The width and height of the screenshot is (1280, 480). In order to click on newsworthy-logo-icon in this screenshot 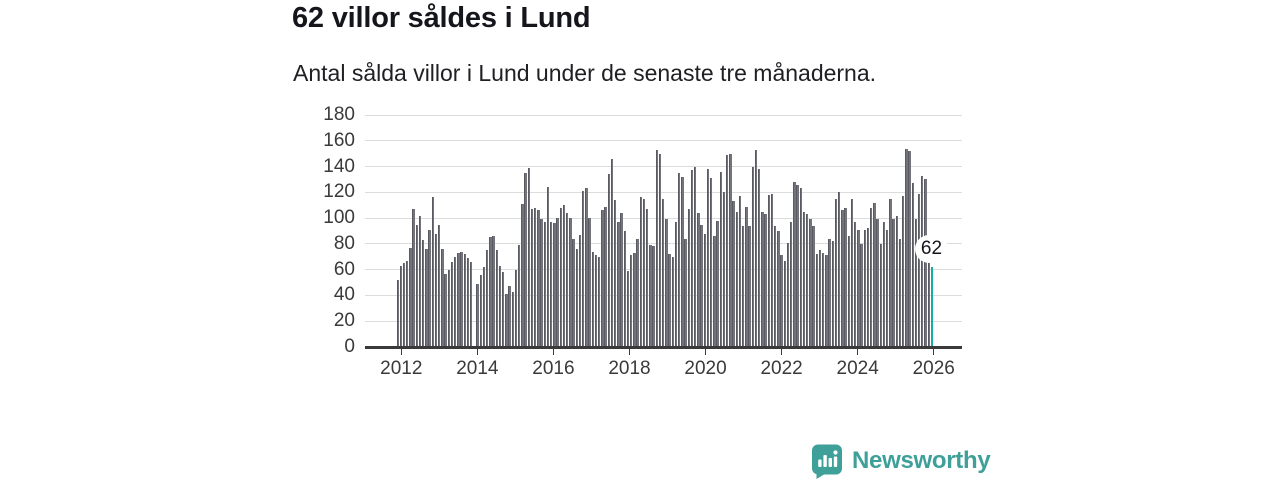, I will do `click(827, 460)`.